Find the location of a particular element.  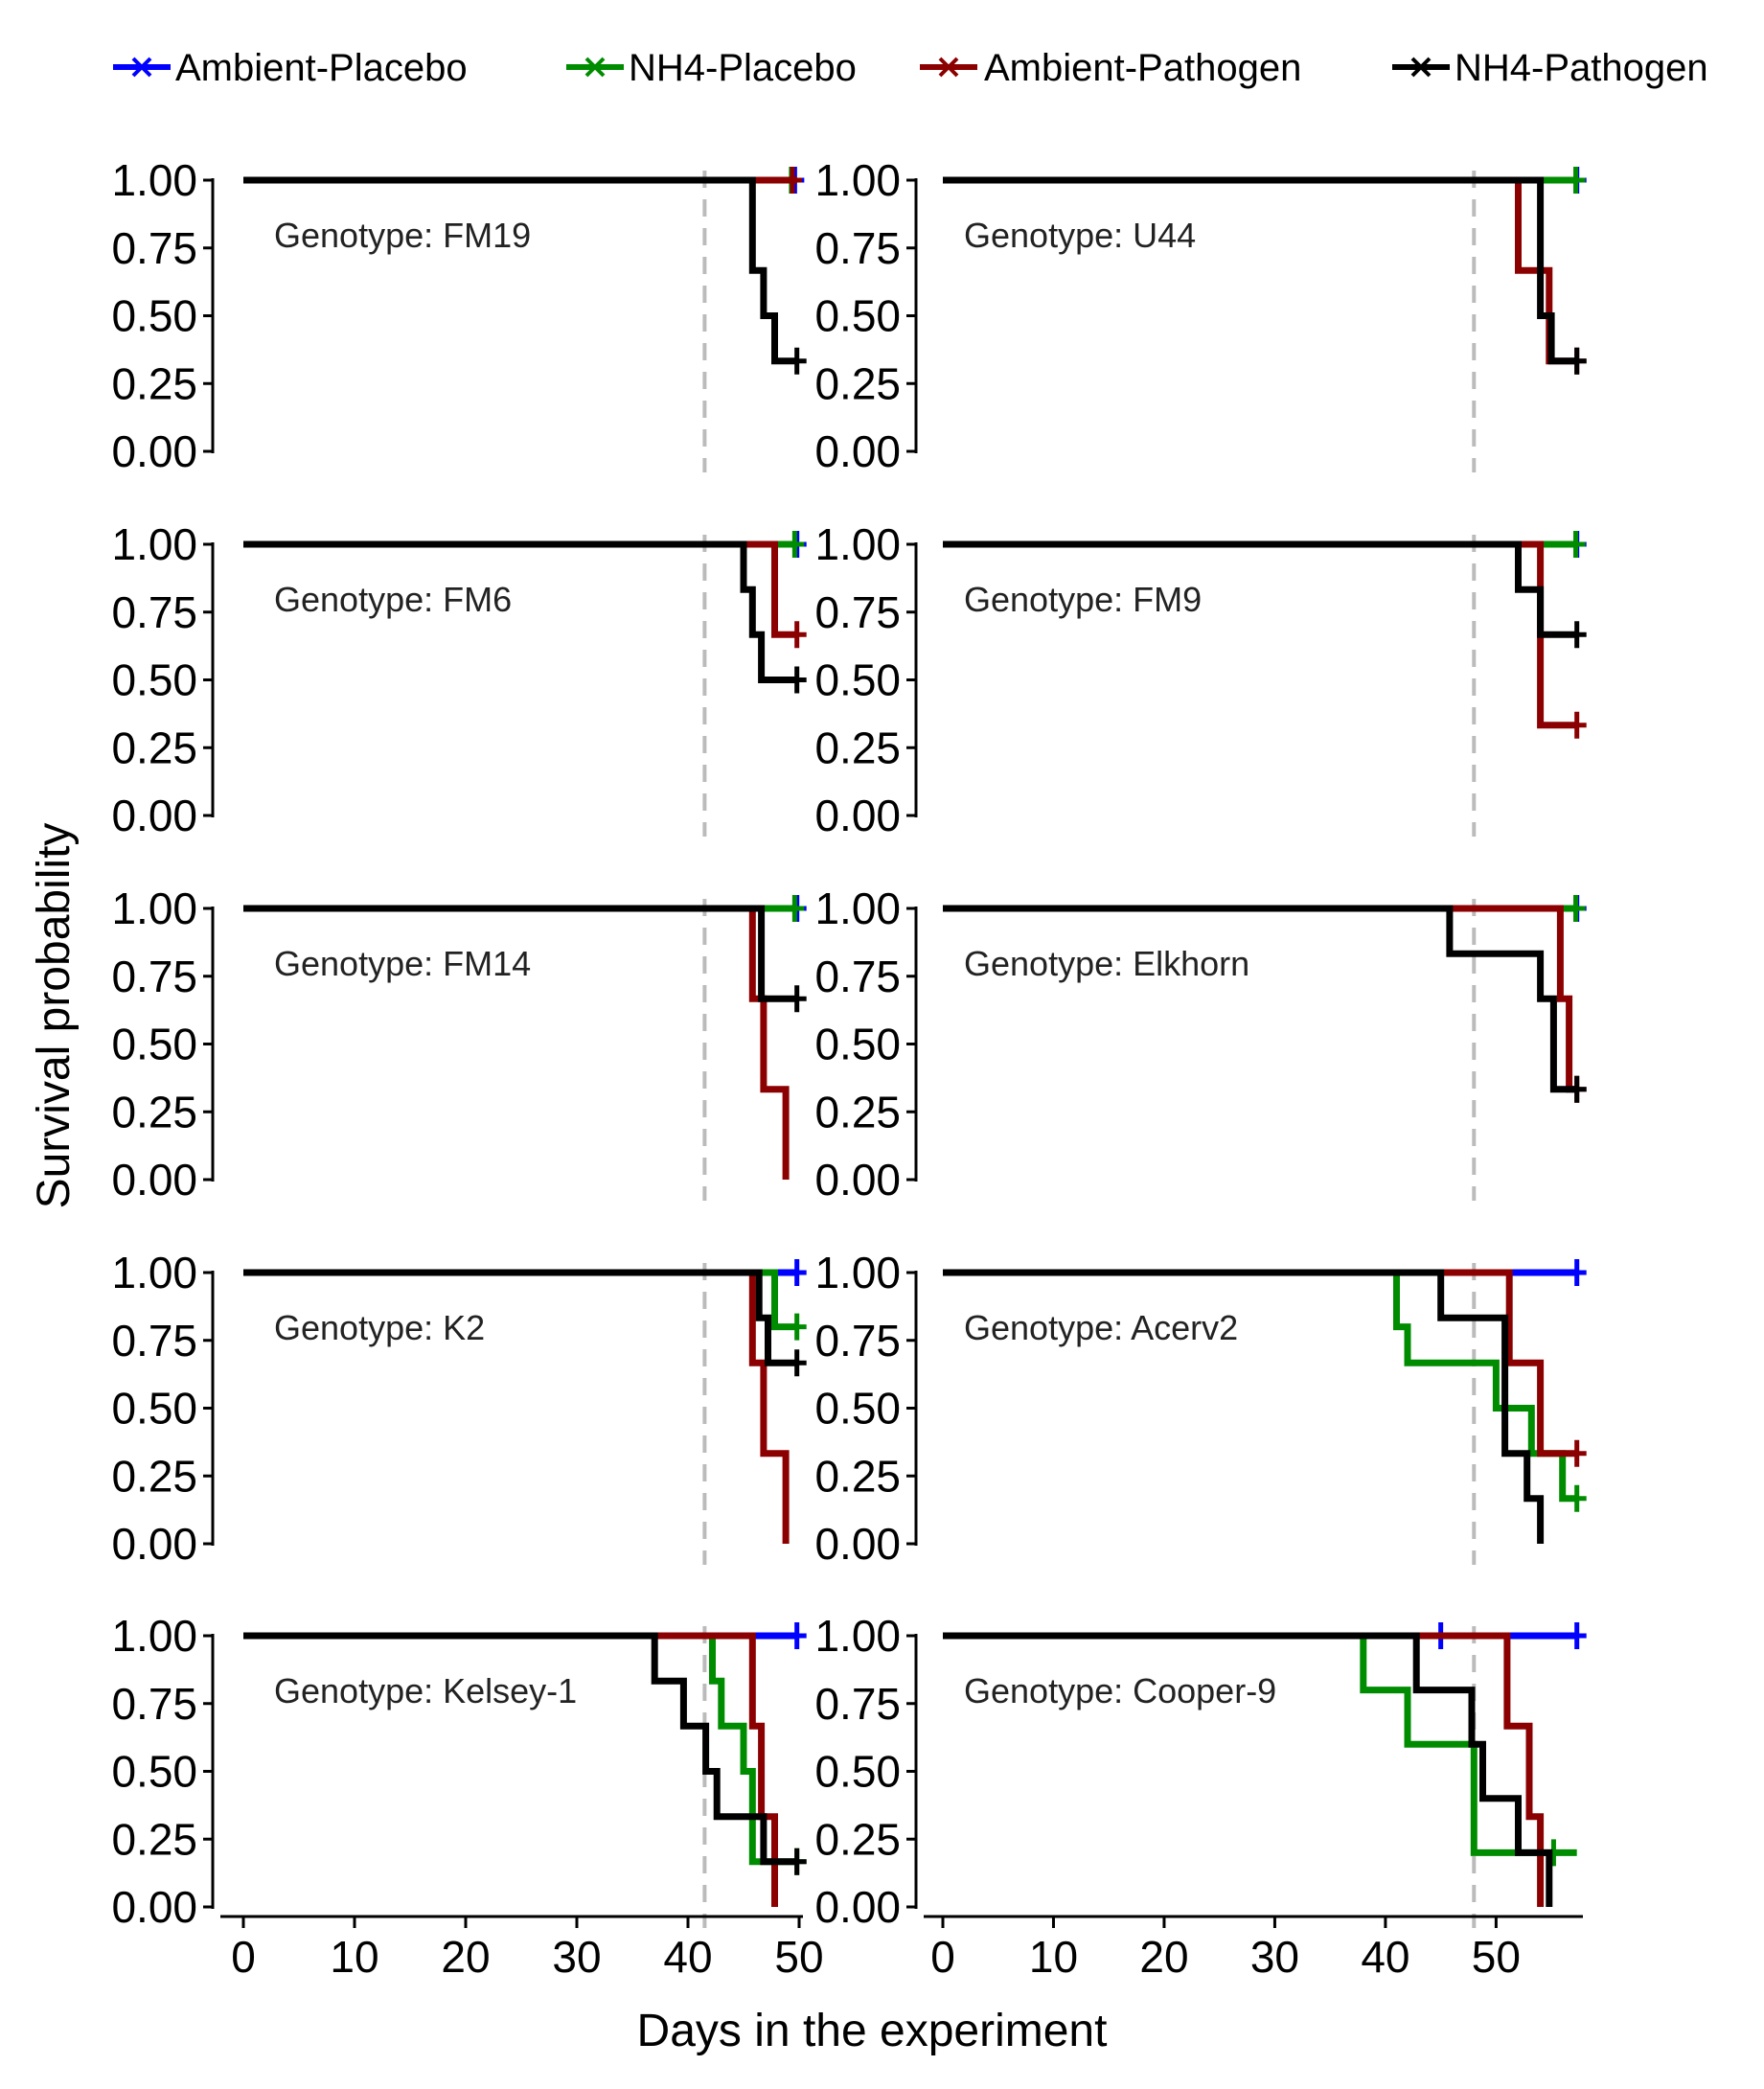

panel: 1.00 0.75 0.50 0.25 0.00 Genotype: FM6 is located at coordinates (459, 679).